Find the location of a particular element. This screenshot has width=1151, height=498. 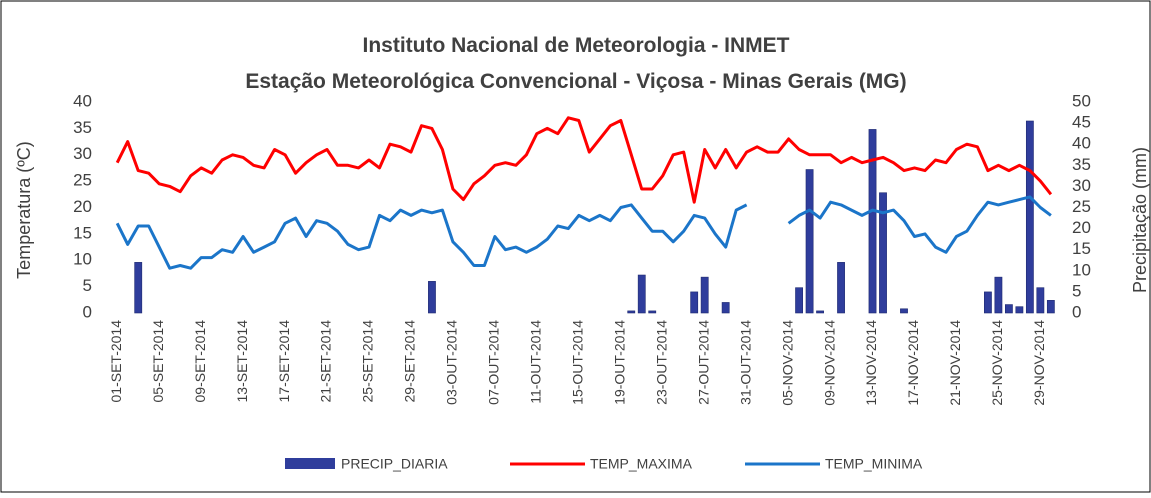

x-tick-label: 17-NOV-2014 is located at coordinates (913, 363).